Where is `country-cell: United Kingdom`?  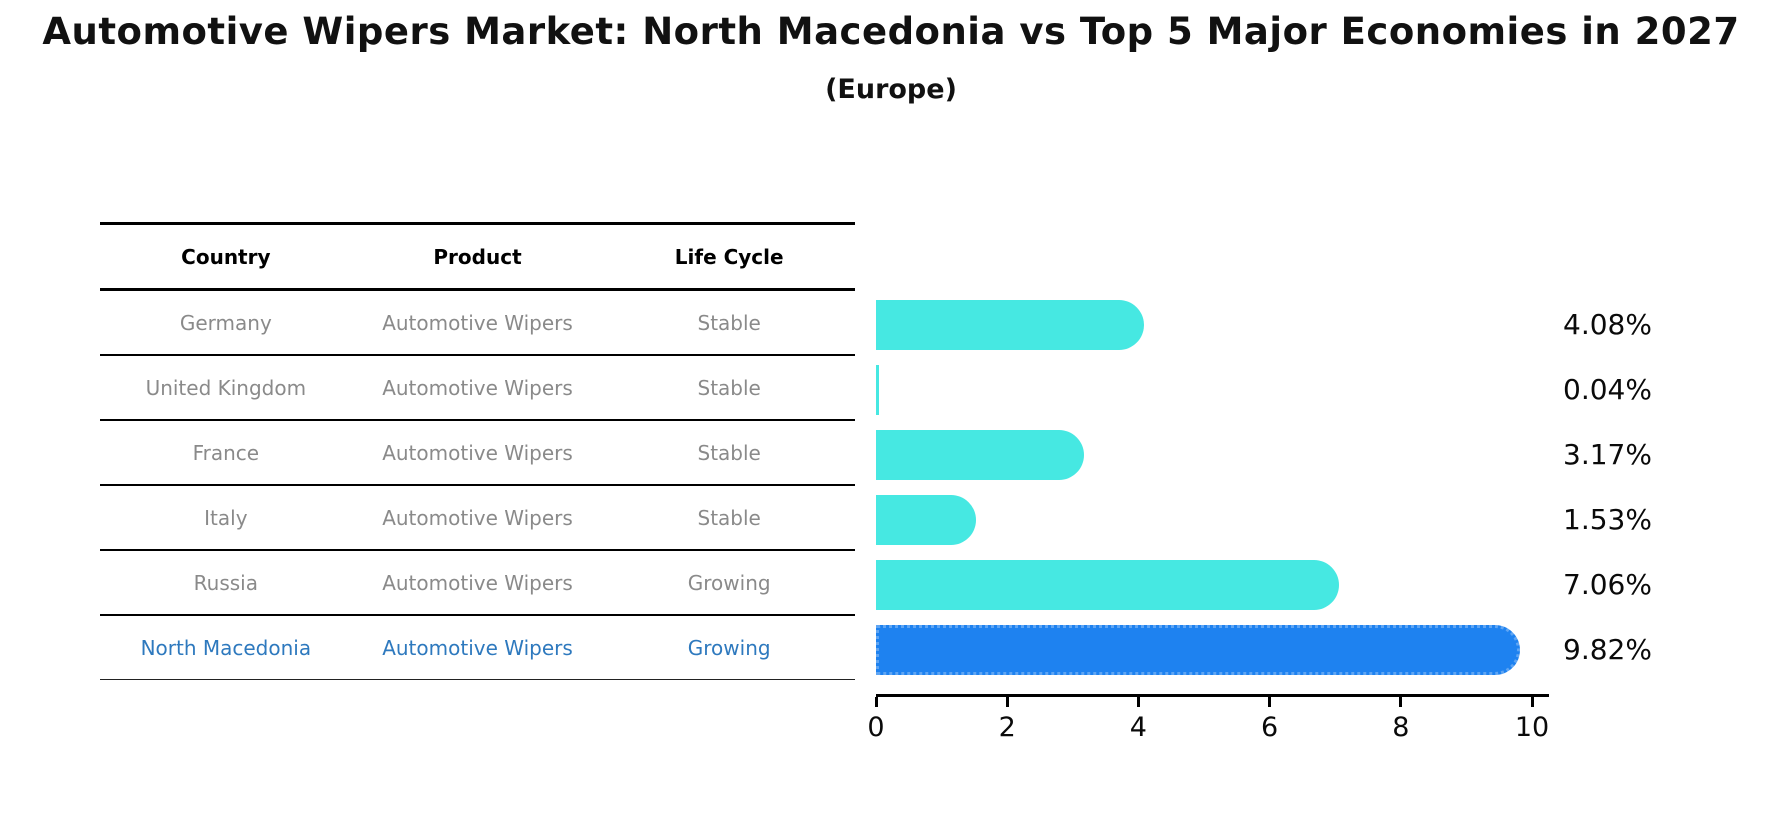
country-cell: United Kingdom is located at coordinates (226, 387).